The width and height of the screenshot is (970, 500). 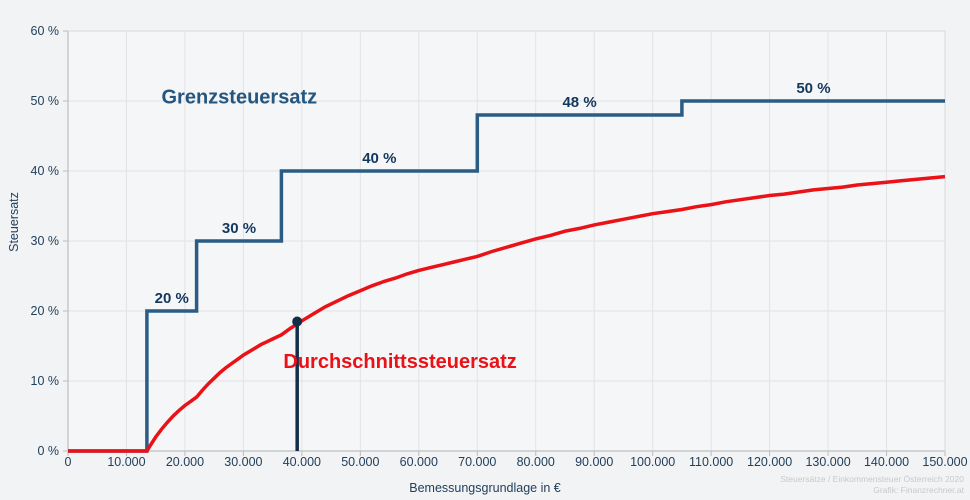 I want to click on x-tick-label: 0, so click(x=68, y=462).